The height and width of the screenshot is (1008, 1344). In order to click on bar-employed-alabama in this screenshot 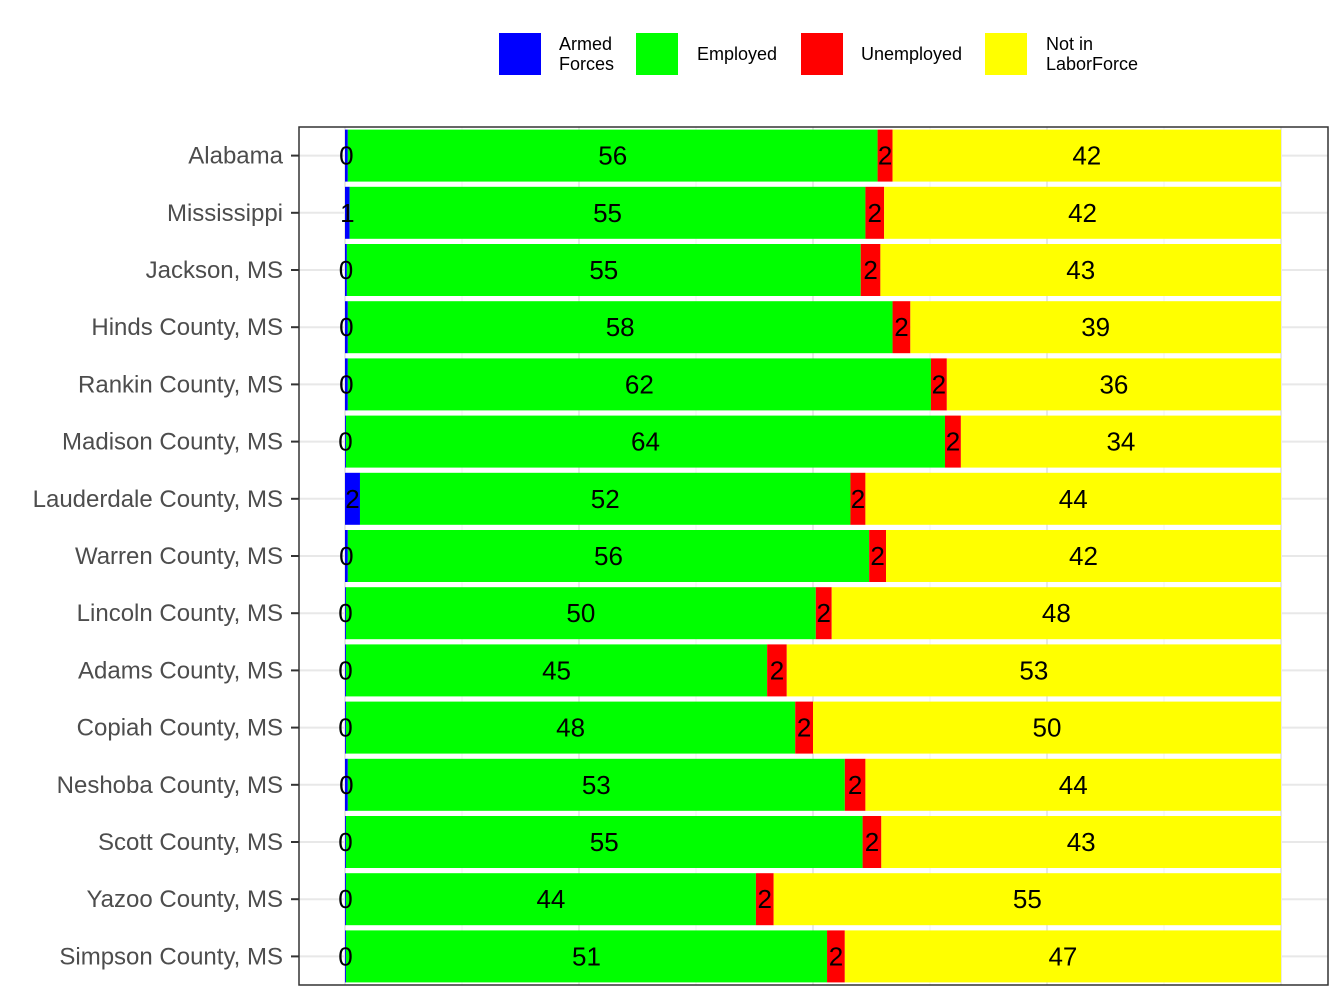, I will do `click(612, 155)`.